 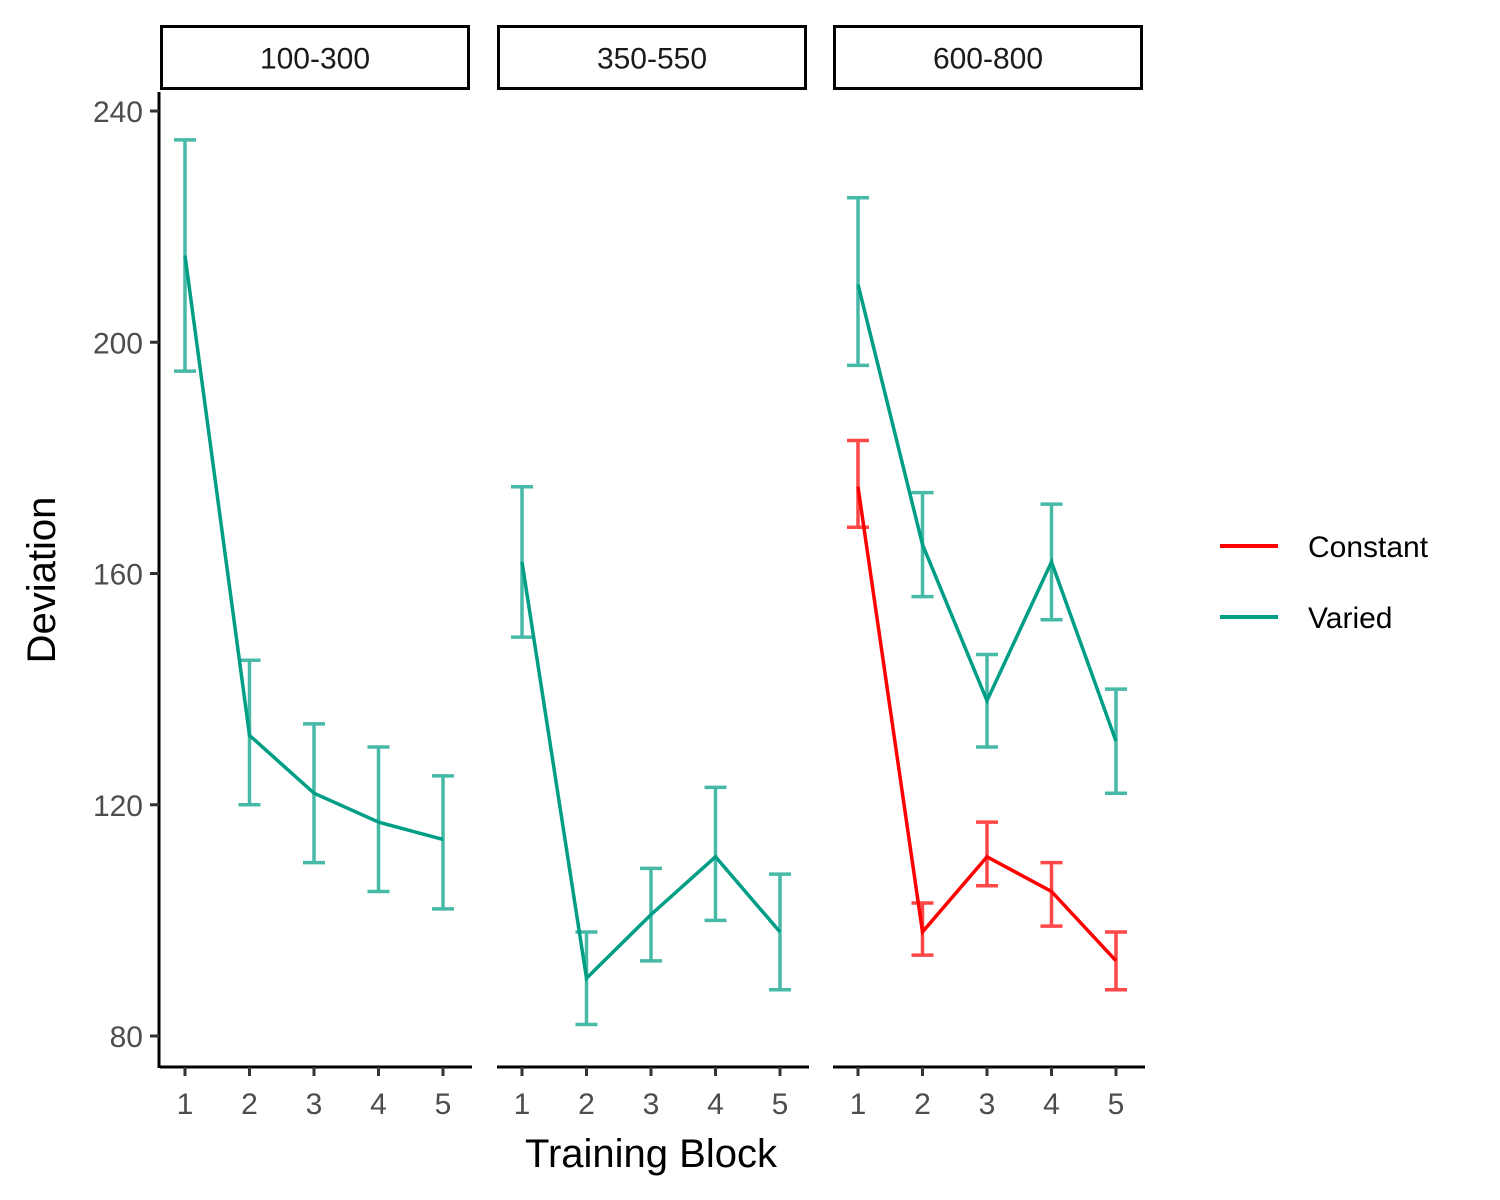 What do you see at coordinates (118, 575) in the screenshot?
I see `y-tick-label: 160` at bounding box center [118, 575].